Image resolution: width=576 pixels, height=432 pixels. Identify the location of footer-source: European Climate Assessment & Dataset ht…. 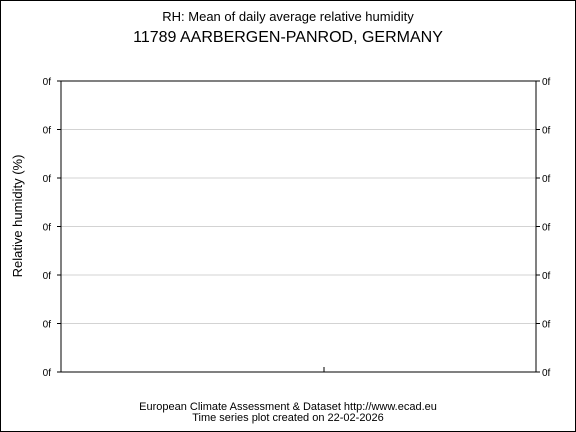
(288, 407).